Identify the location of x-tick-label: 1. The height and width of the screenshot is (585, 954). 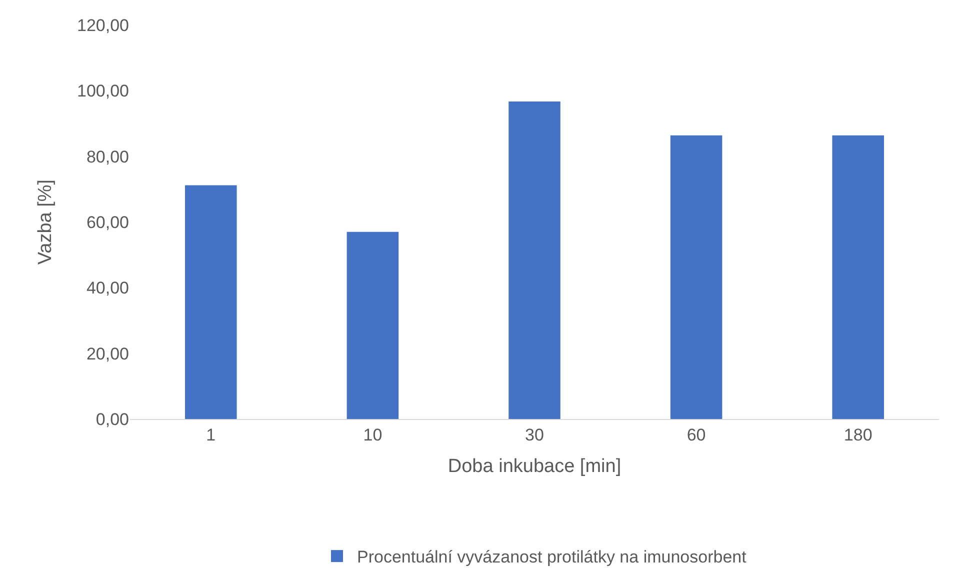
(211, 434).